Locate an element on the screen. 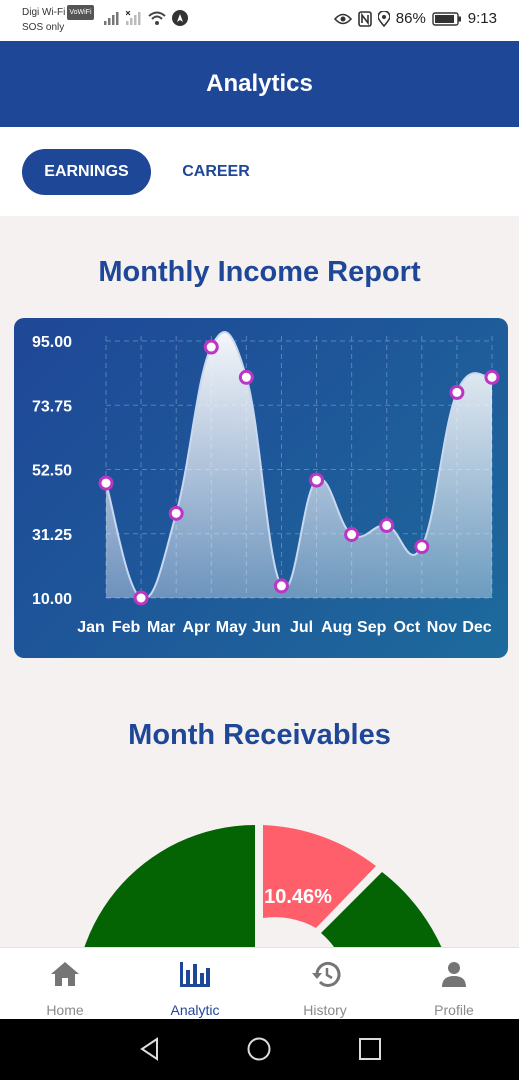 The height and width of the screenshot is (1080, 519). x-tick-label: Aug is located at coordinates (336, 627).